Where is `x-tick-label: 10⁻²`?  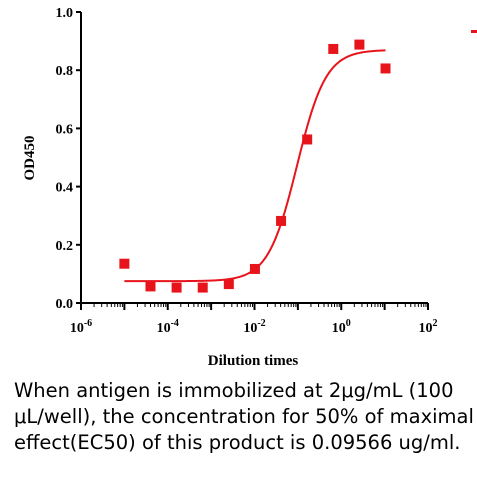
x-tick-label: 10⁻² is located at coordinates (254, 327).